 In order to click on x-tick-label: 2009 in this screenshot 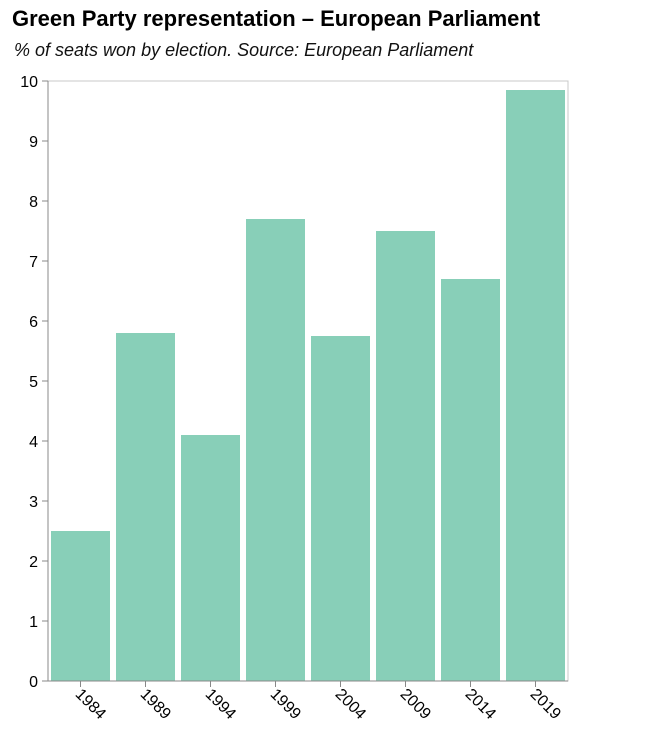, I will do `click(415, 704)`.